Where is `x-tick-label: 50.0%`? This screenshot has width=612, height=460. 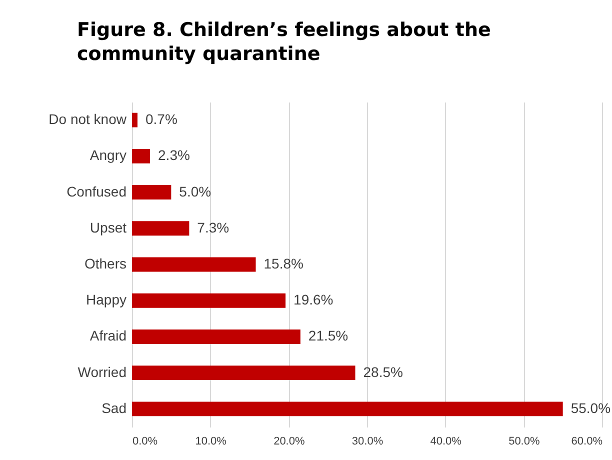 x-tick-label: 50.0% is located at coordinates (524, 442).